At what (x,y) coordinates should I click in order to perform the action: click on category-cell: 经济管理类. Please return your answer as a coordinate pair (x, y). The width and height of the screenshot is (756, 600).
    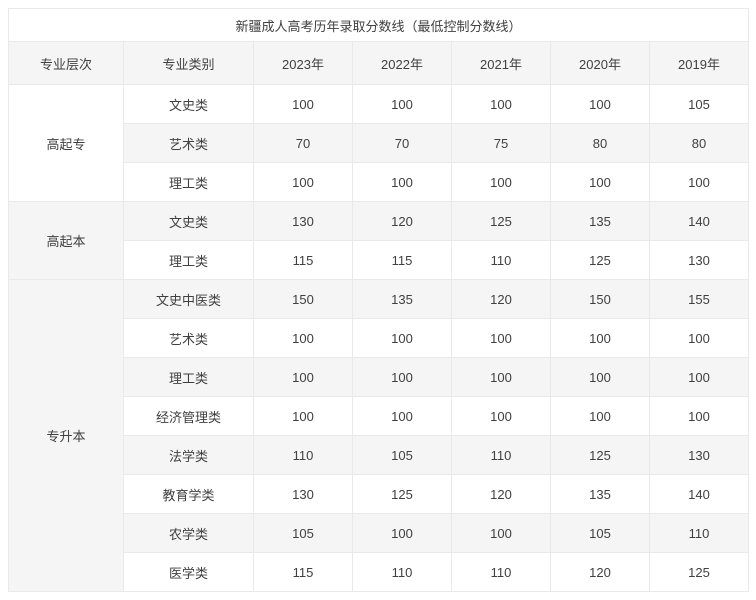
    Looking at the image, I should click on (188, 416).